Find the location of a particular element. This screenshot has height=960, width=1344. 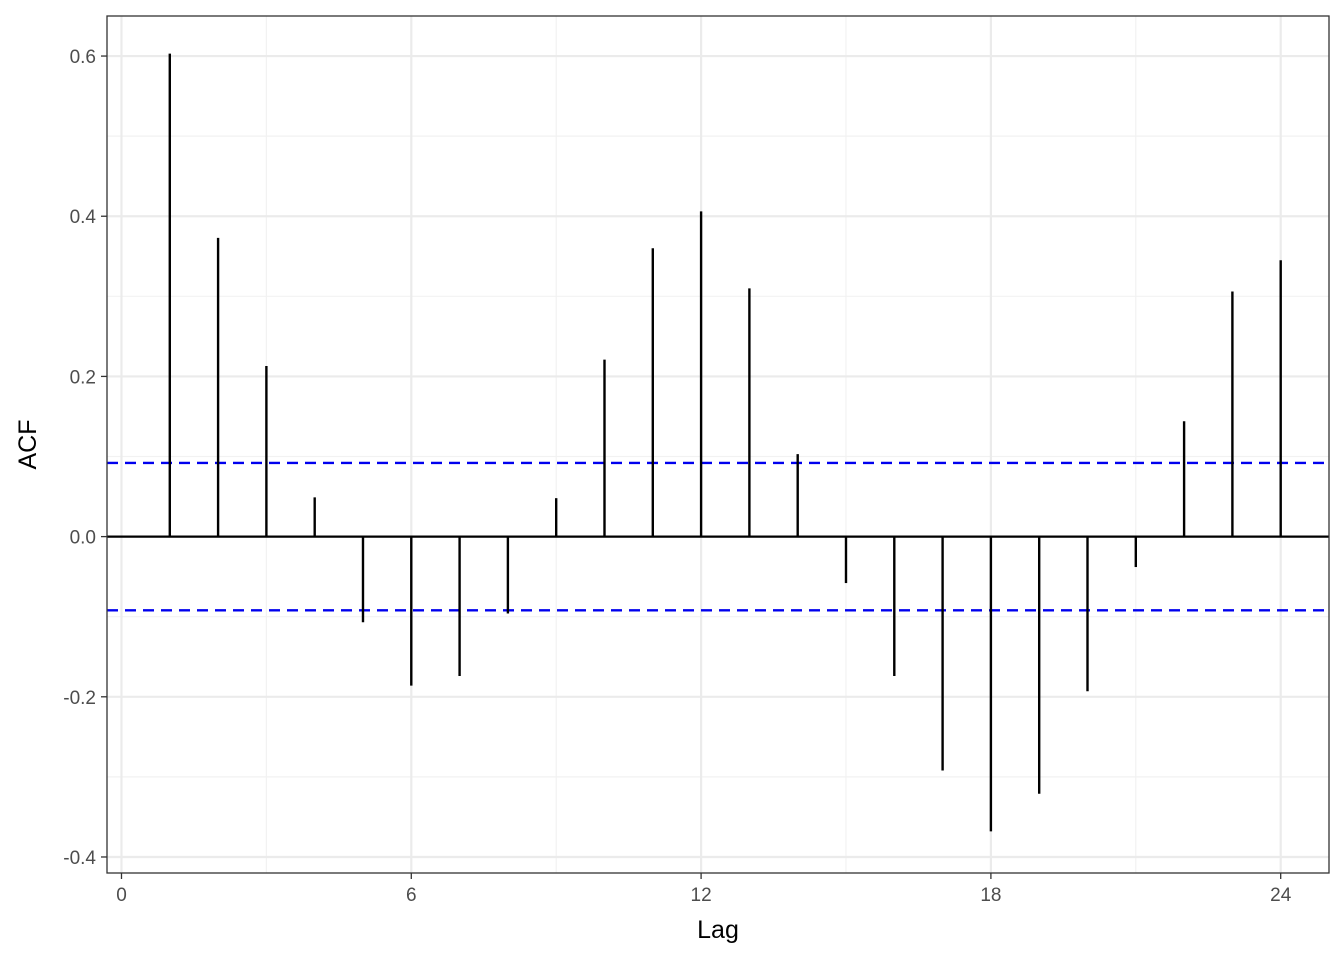

x-tick-label: 24 is located at coordinates (1281, 895).